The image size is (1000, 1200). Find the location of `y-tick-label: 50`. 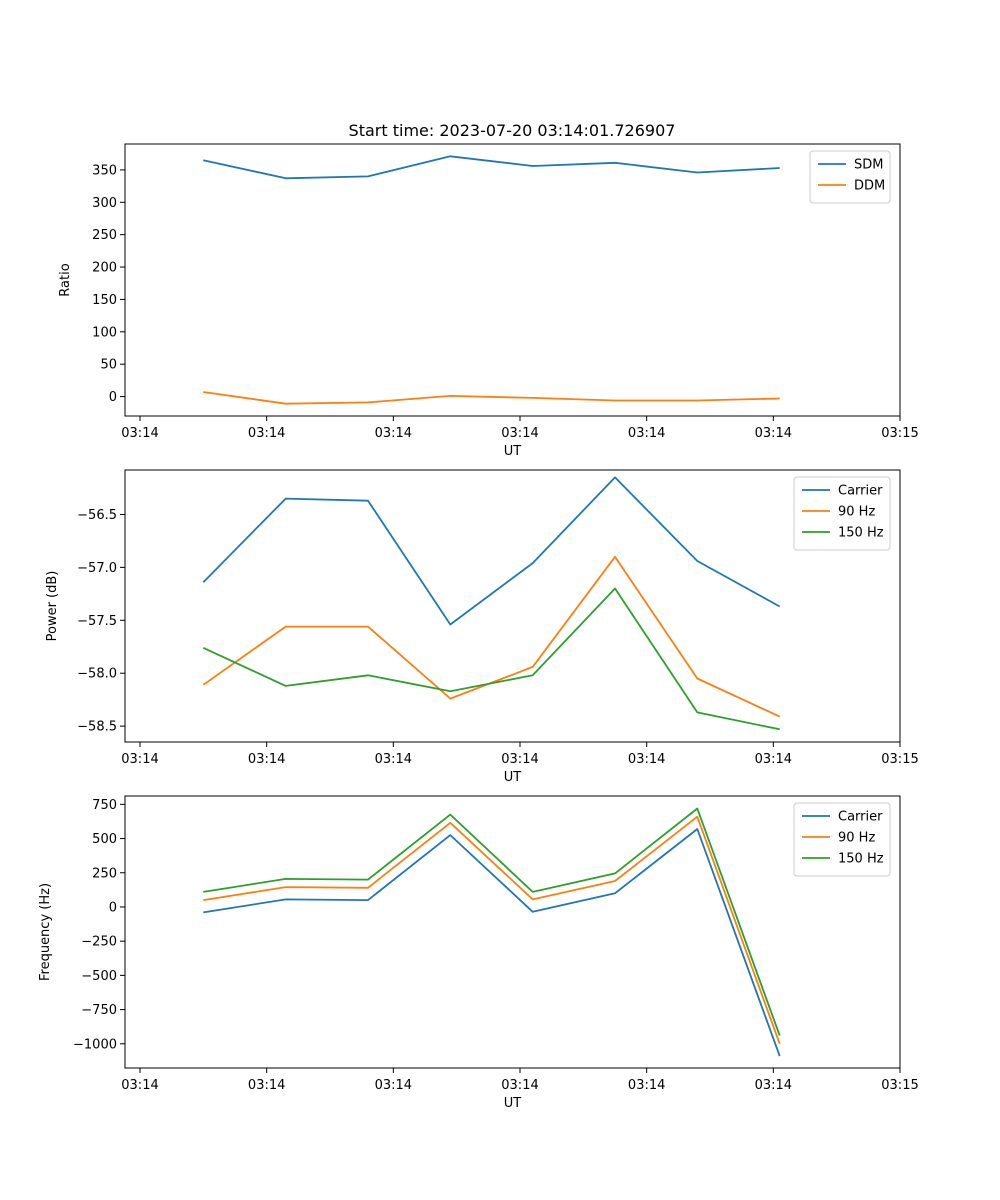

y-tick-label: 50 is located at coordinates (108, 365).